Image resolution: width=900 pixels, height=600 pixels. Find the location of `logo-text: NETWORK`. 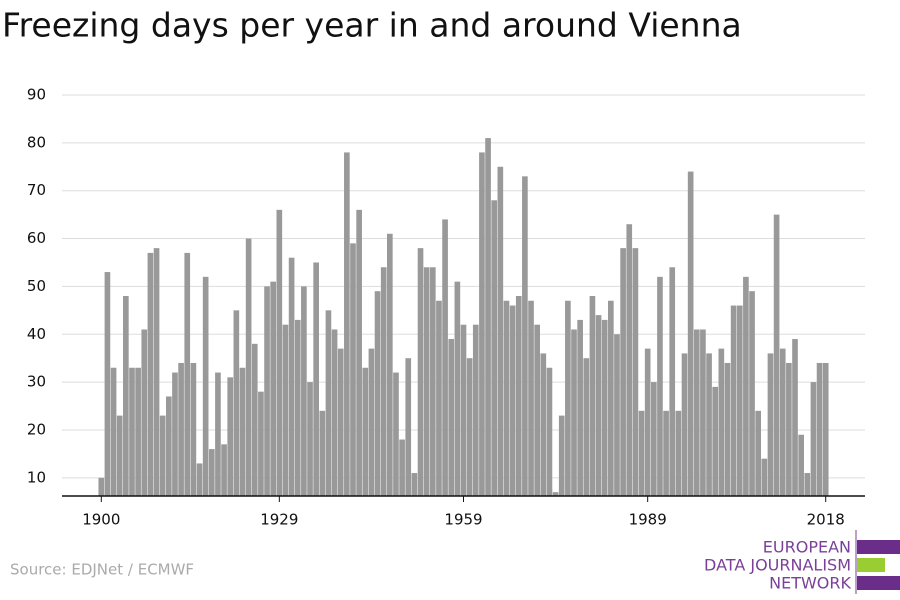

logo-text: NETWORK is located at coordinates (810, 583).